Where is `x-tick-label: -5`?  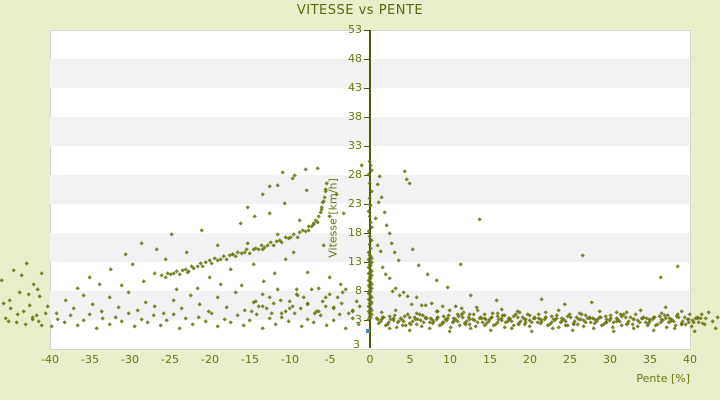 x-tick-label: -5 is located at coordinates (330, 359).